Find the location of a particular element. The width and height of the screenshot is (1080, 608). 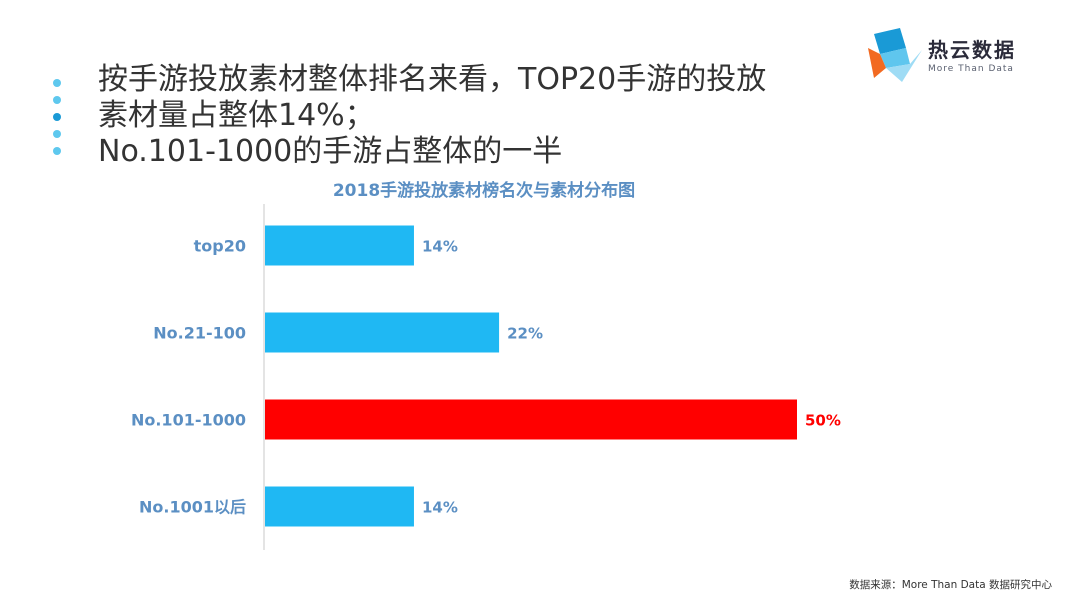

data-label: 50% is located at coordinates (823, 421).